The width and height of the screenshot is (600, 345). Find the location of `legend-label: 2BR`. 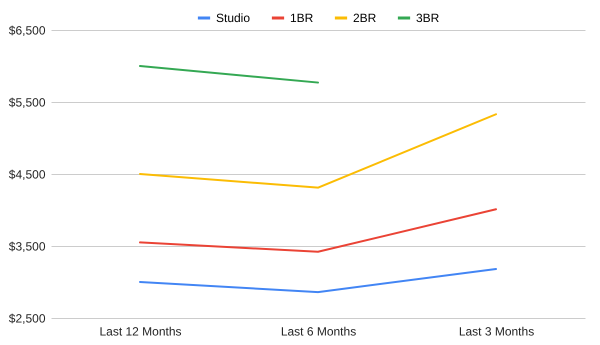

legend-label: 2BR is located at coordinates (365, 18).